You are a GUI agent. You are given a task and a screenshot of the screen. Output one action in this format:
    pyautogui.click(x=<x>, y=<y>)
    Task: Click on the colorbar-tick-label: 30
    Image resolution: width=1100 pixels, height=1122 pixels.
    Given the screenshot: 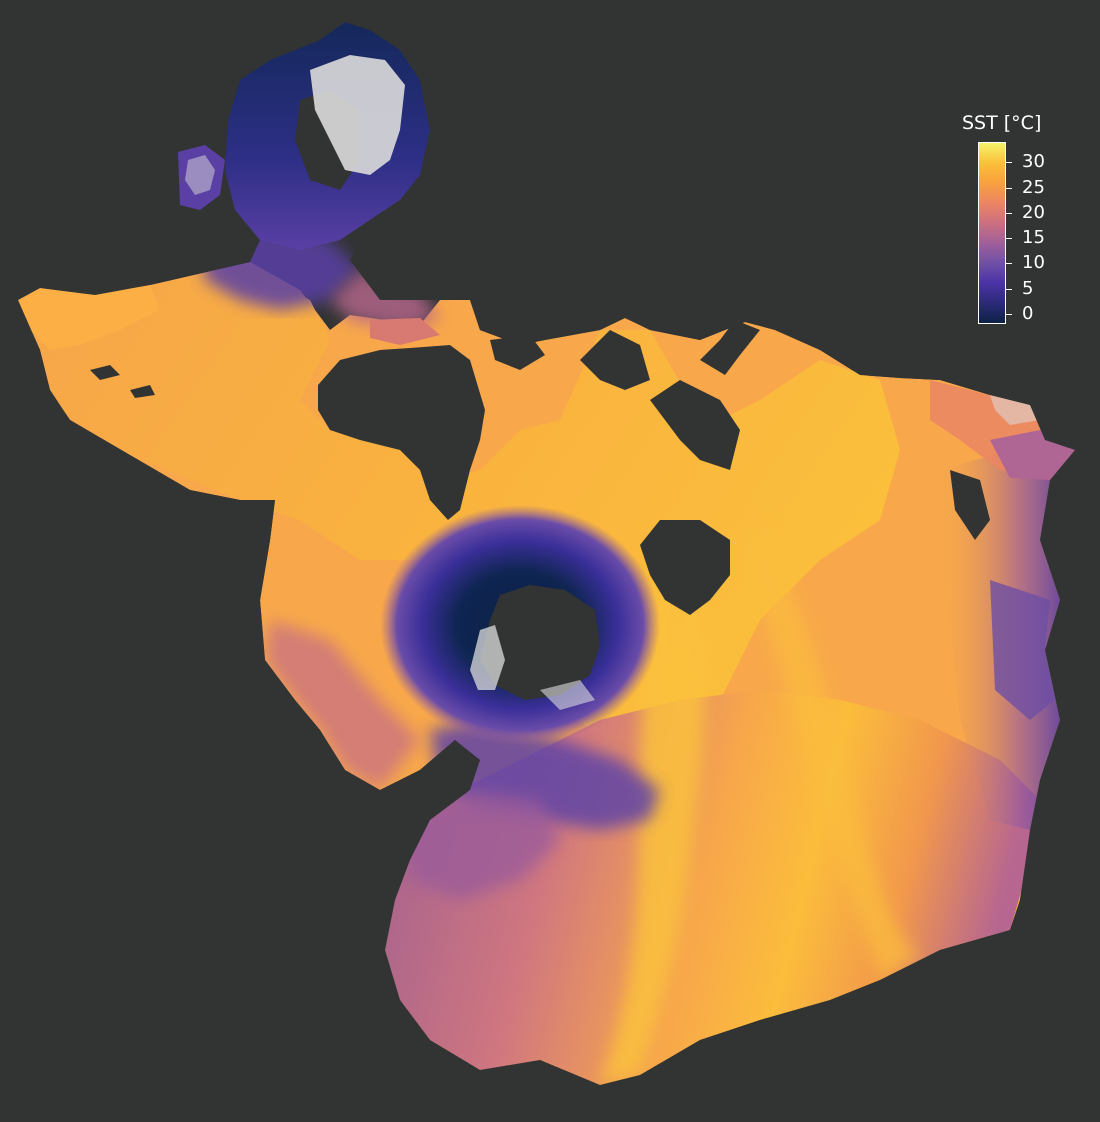 What is the action you would take?
    pyautogui.click(x=1033, y=161)
    